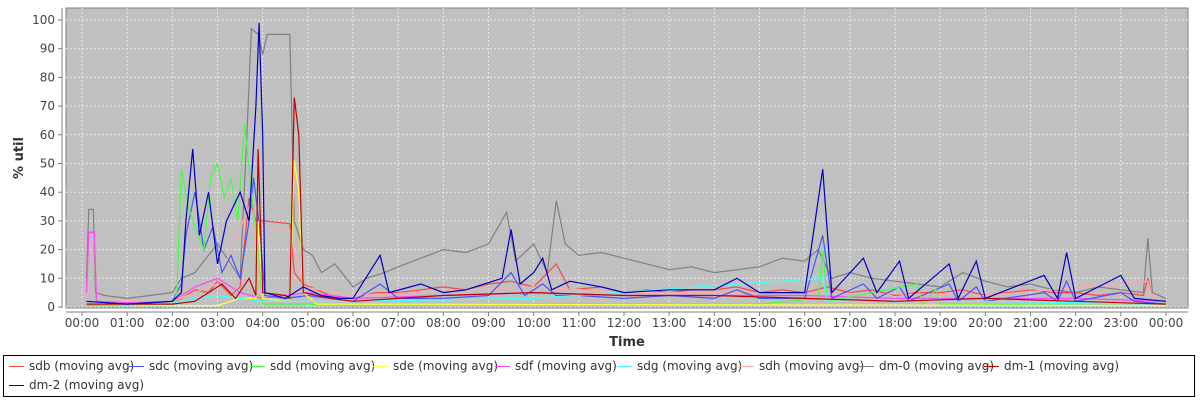  I want to click on legend-item-sdh: sdh (moving avg), so click(801, 366).